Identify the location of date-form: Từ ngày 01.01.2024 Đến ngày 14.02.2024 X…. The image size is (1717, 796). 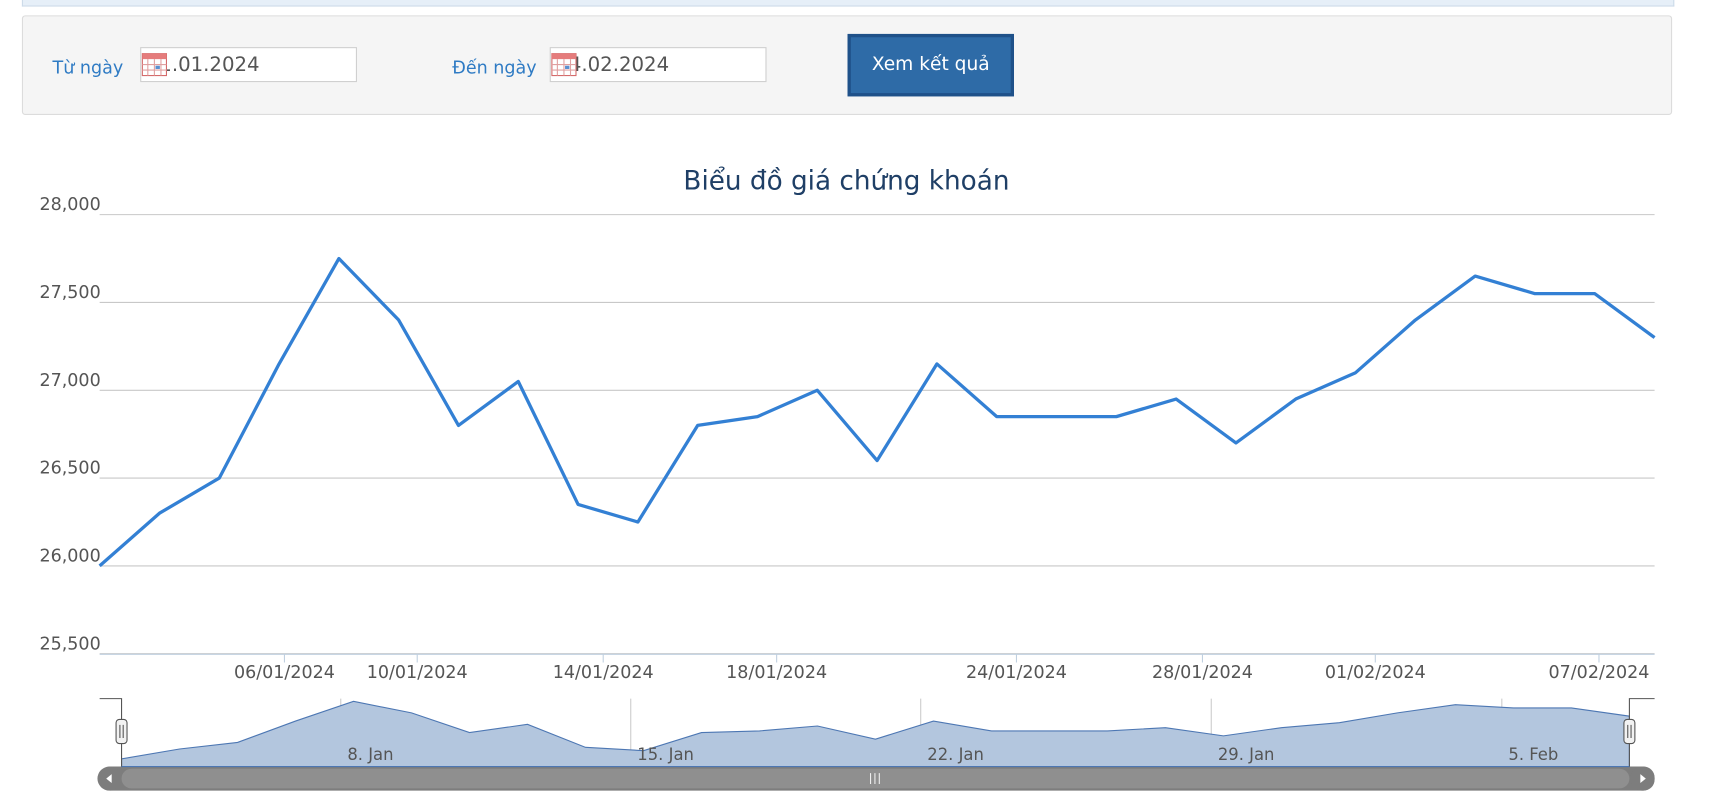
(847, 65).